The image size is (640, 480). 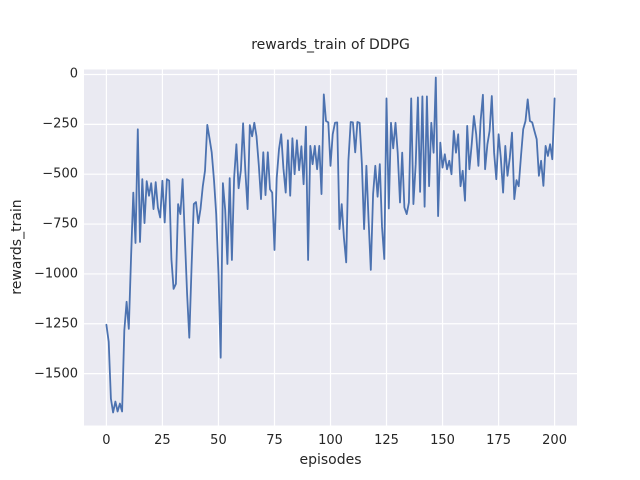 What do you see at coordinates (330, 440) in the screenshot?
I see `x-tick-label: 100` at bounding box center [330, 440].